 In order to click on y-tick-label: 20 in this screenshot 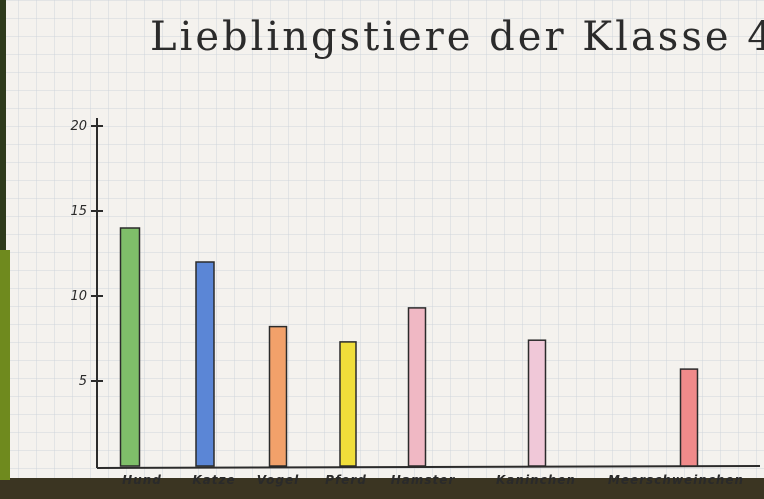, I will do `click(78, 126)`.